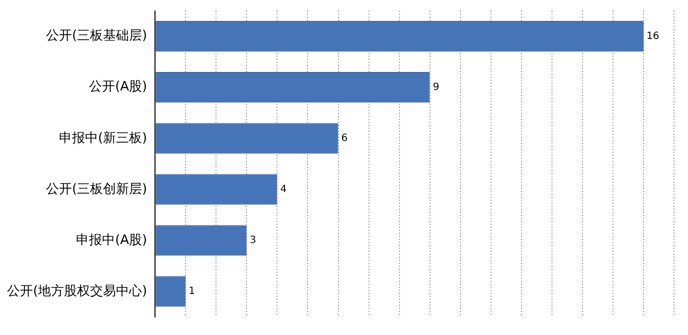 This screenshot has width=688, height=335. Describe the element at coordinates (97, 189) in the screenshot. I see `y-tick-label: 公开(三板创新层)` at that location.